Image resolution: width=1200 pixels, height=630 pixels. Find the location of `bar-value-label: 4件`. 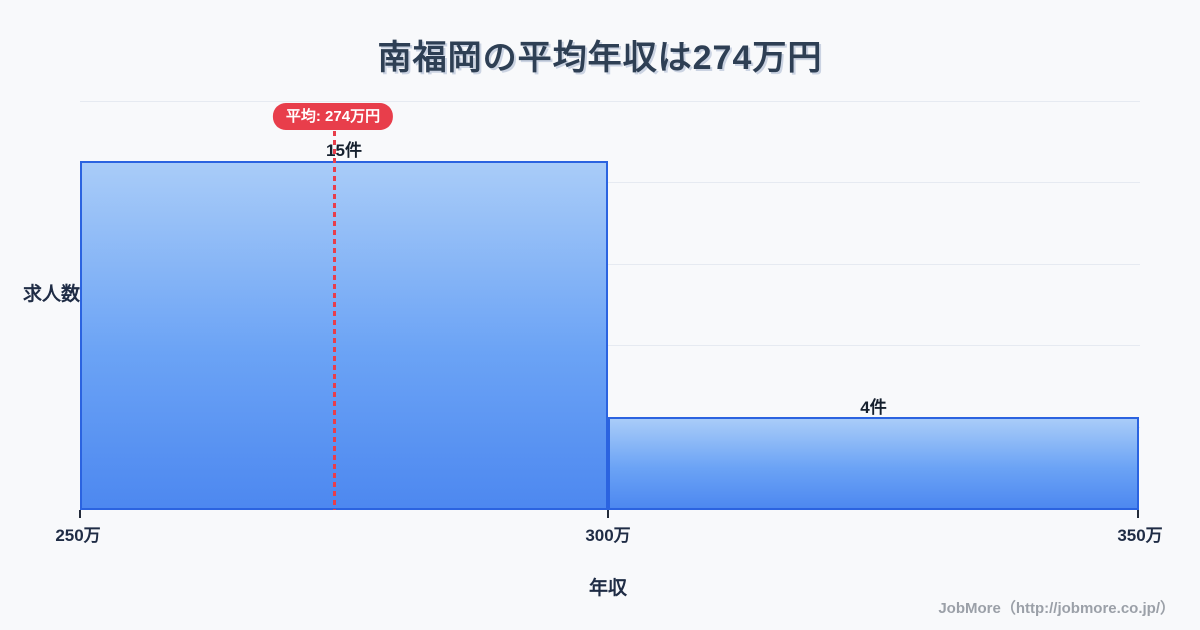

bar-value-label: 4件 is located at coordinates (873, 407).